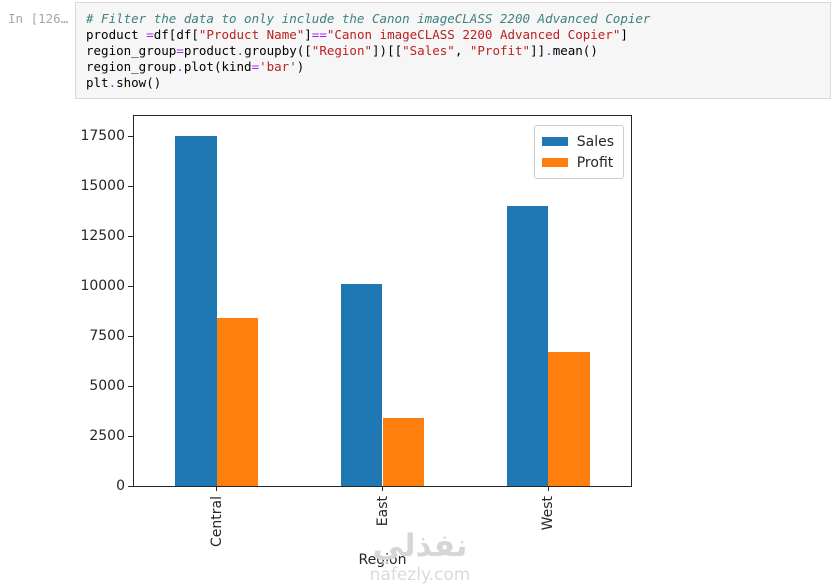 Image resolution: width=835 pixels, height=588 pixels. I want to click on y-tick-label: 17500, so click(102, 136).